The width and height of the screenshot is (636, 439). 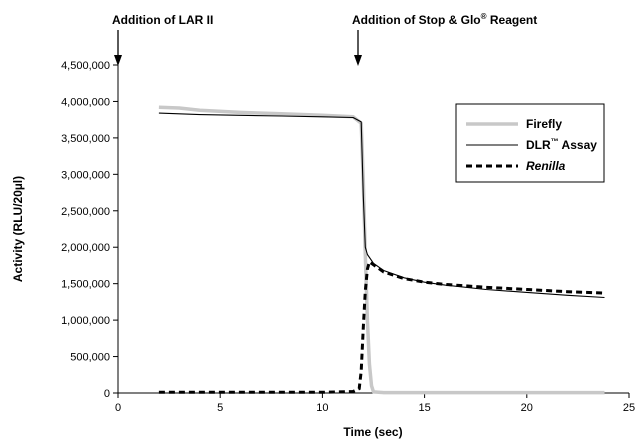 I want to click on x-tick-label: 15, so click(x=424, y=408).